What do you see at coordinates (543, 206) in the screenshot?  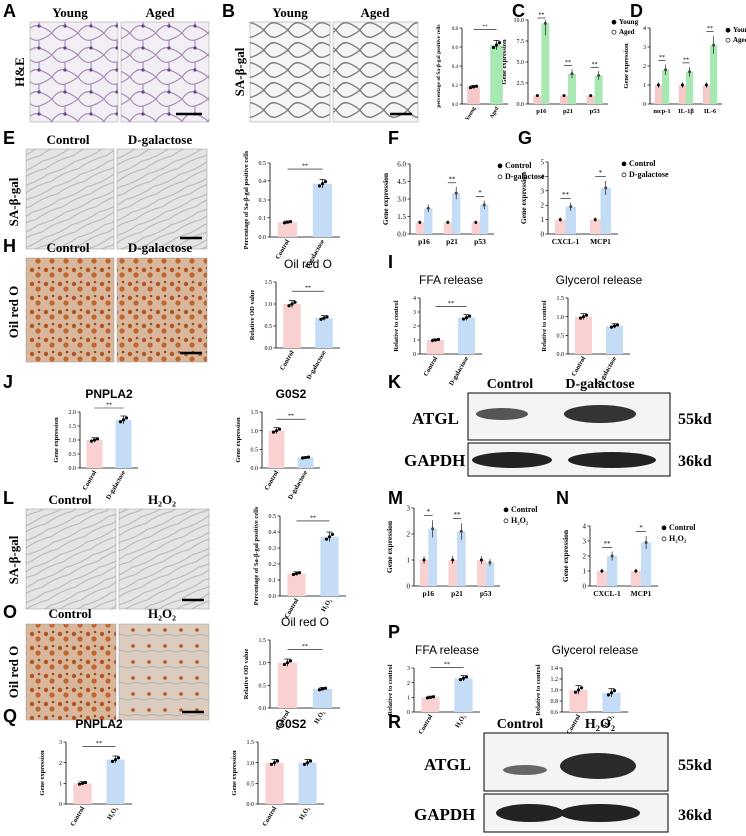 I see `y-tick-label: 2` at bounding box center [543, 206].